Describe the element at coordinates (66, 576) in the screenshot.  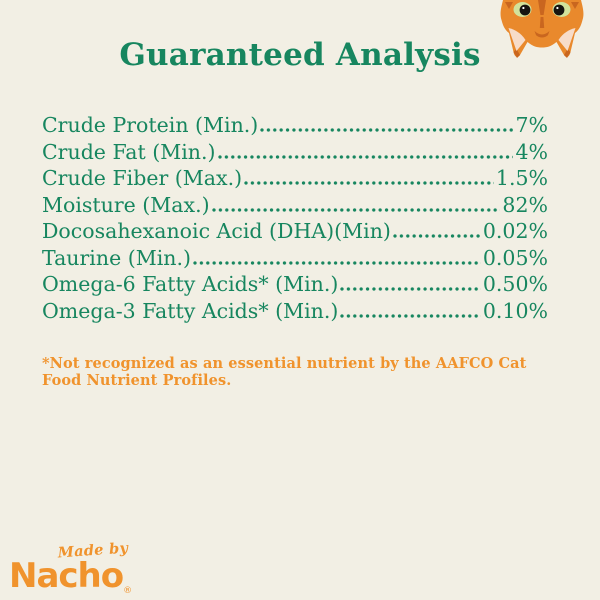
I see `logo-brand-name: Nacho` at that location.